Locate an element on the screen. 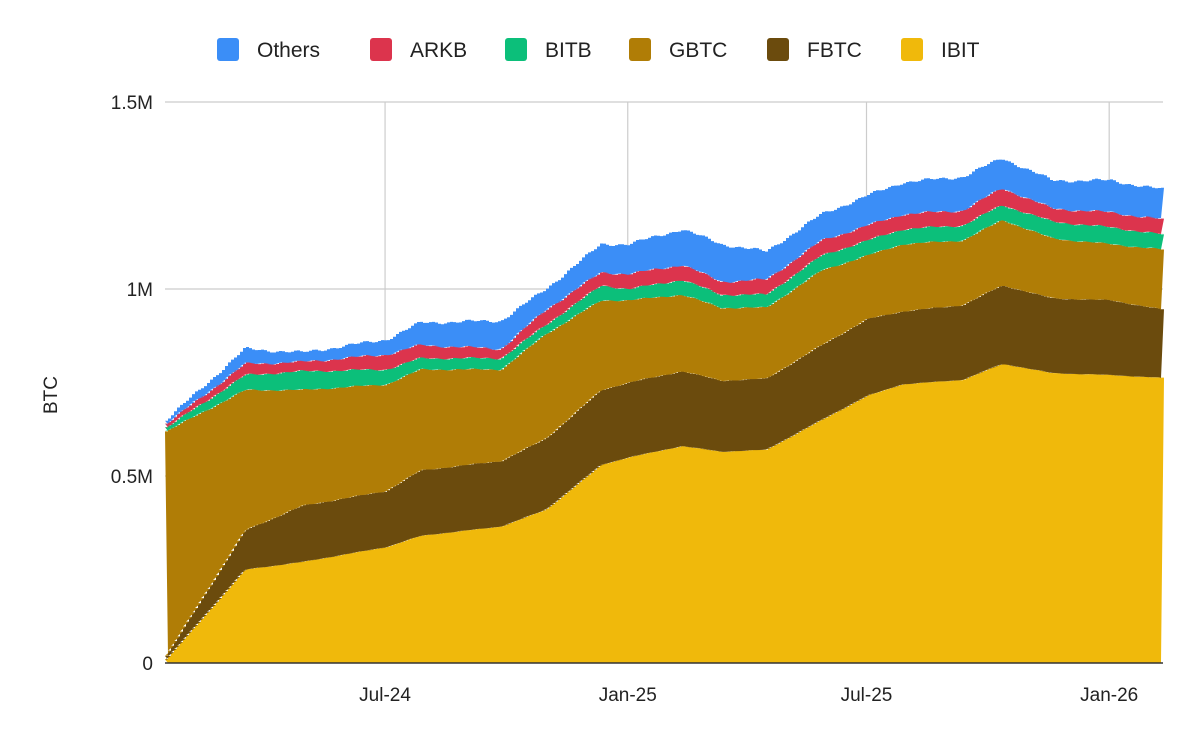  legend-item-others: Others is located at coordinates (268, 50).